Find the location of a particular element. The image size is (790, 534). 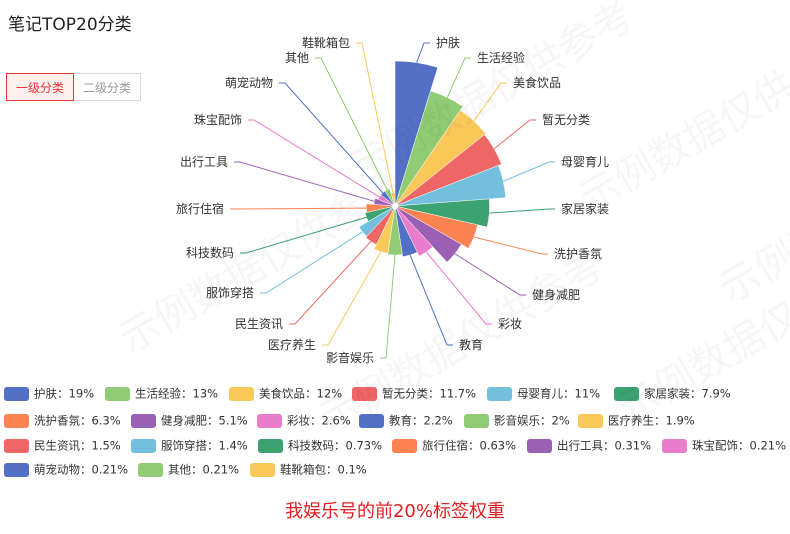

legend-label: 母婴育儿：11% is located at coordinates (559, 393).